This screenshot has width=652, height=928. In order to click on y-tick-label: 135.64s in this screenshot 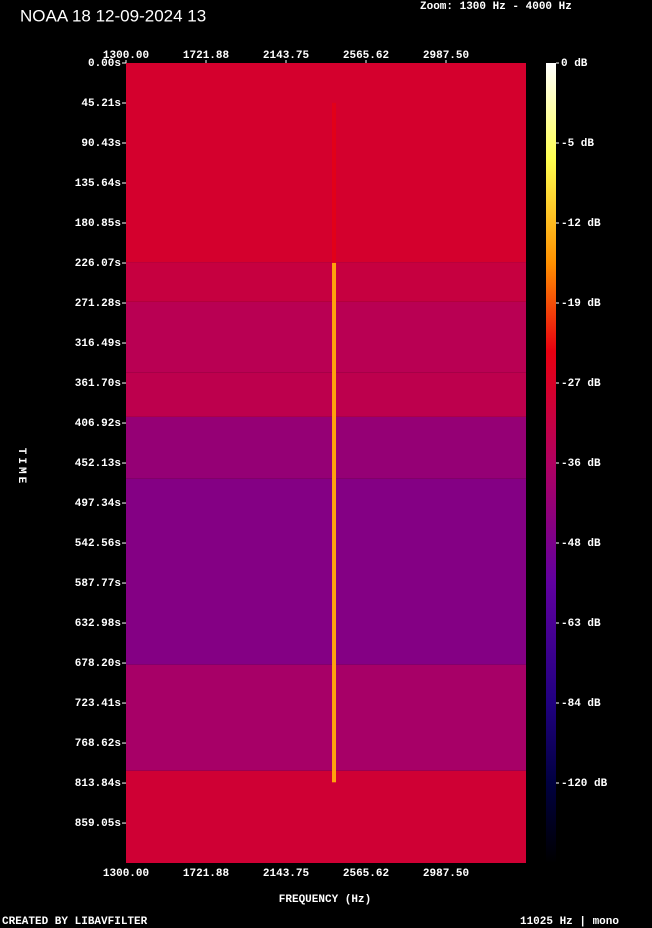, I will do `click(98, 184)`.